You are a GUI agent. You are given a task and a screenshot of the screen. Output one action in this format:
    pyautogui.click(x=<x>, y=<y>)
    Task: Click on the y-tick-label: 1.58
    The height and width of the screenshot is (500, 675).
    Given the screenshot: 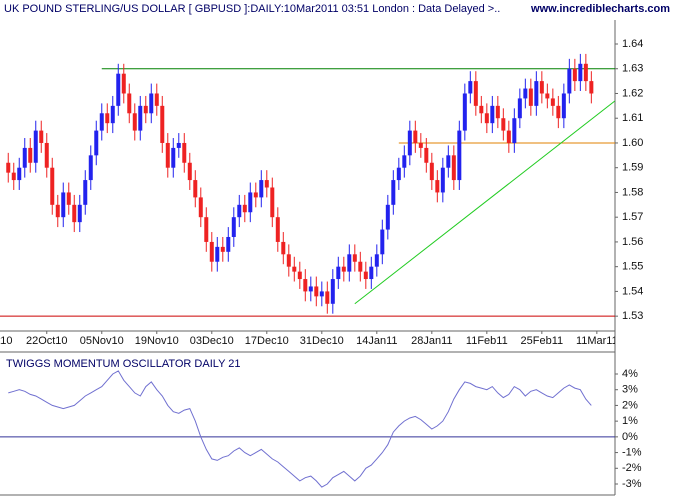 What is the action you would take?
    pyautogui.click(x=632, y=192)
    